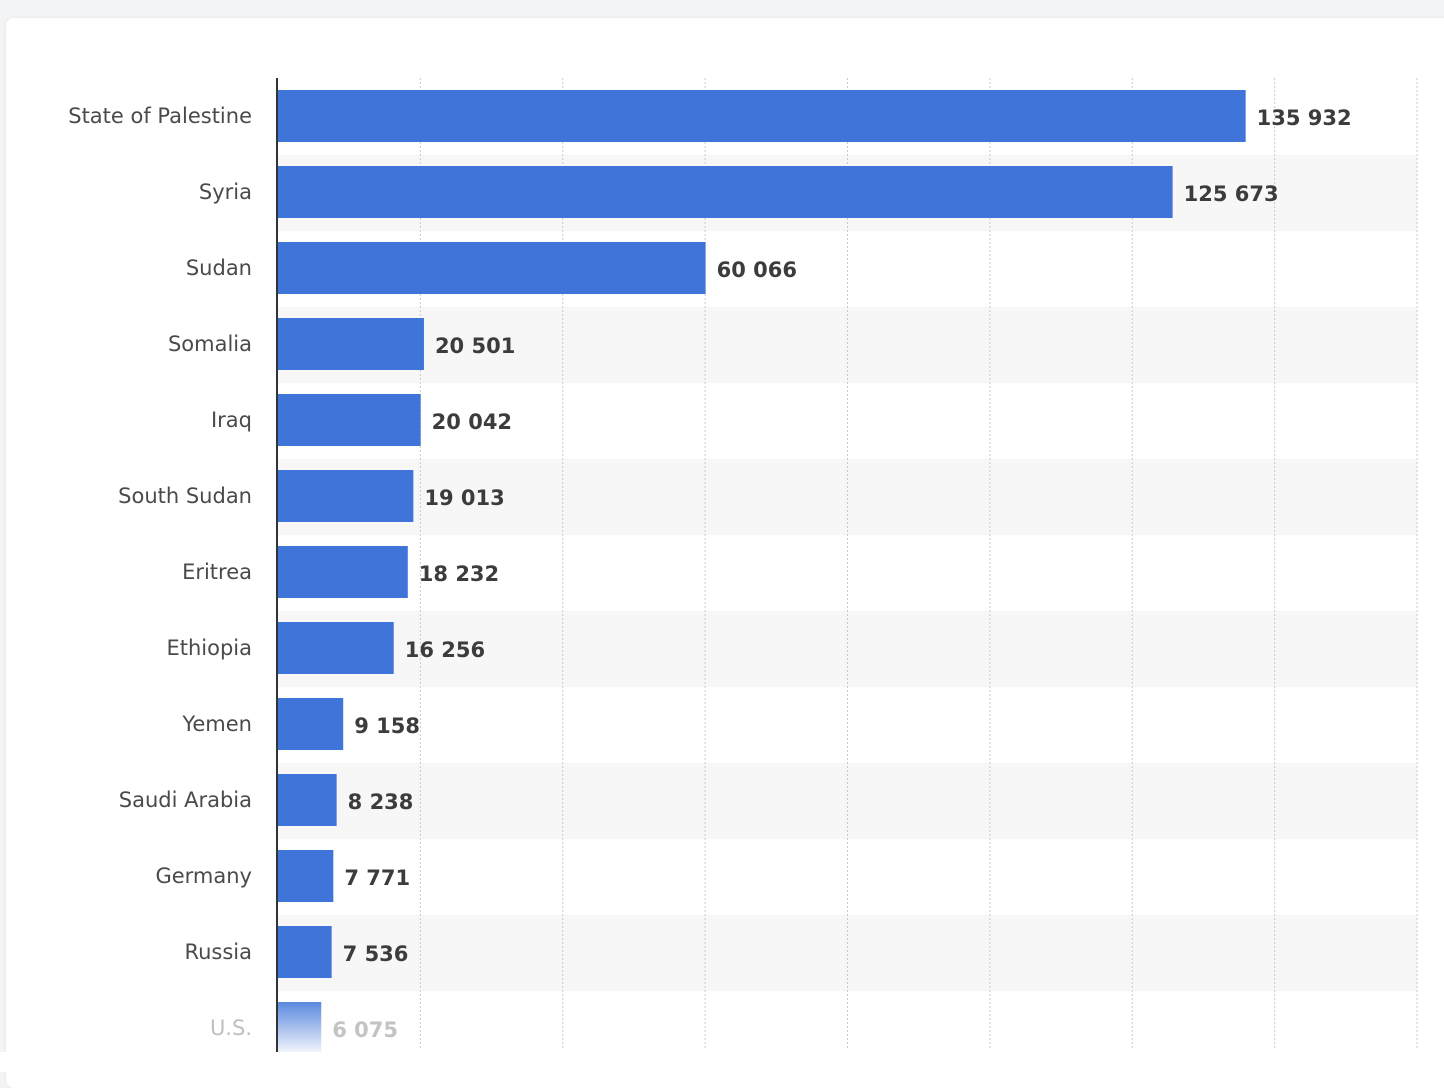 The height and width of the screenshot is (1088, 1444). Describe the element at coordinates (216, 724) in the screenshot. I see `category-label: Yemen` at that location.